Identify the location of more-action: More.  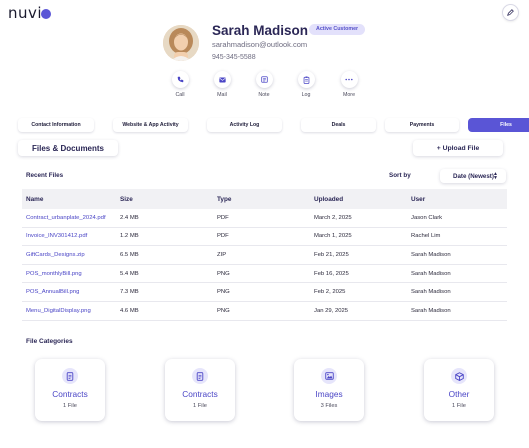
(349, 84).